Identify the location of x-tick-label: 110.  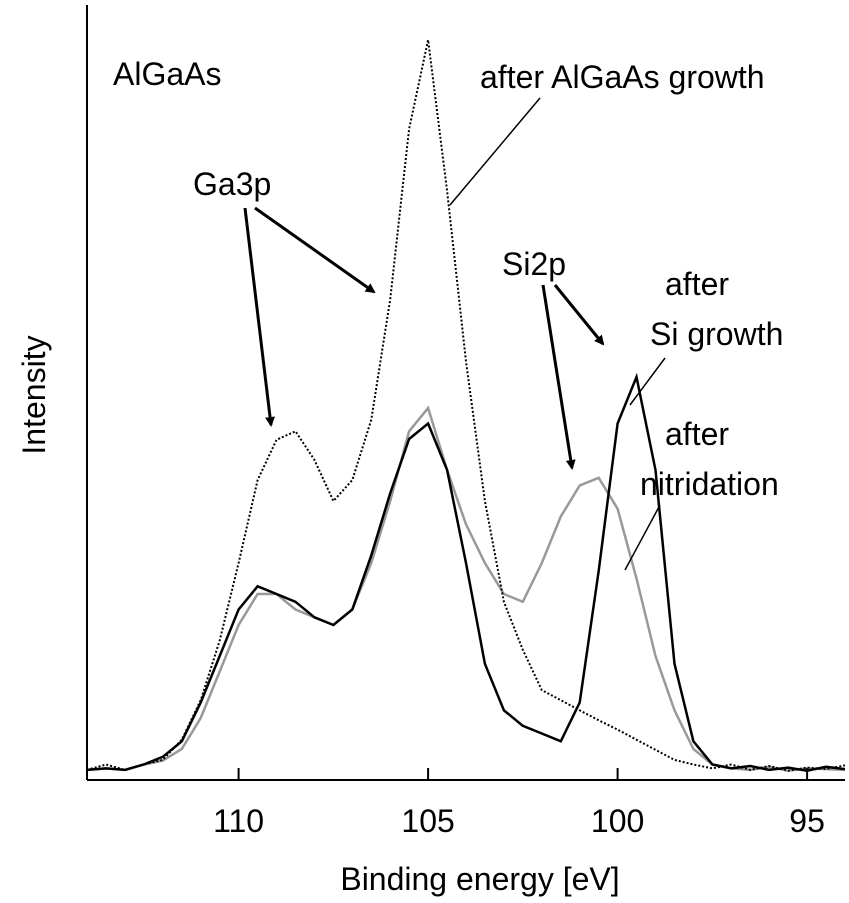
(238, 821).